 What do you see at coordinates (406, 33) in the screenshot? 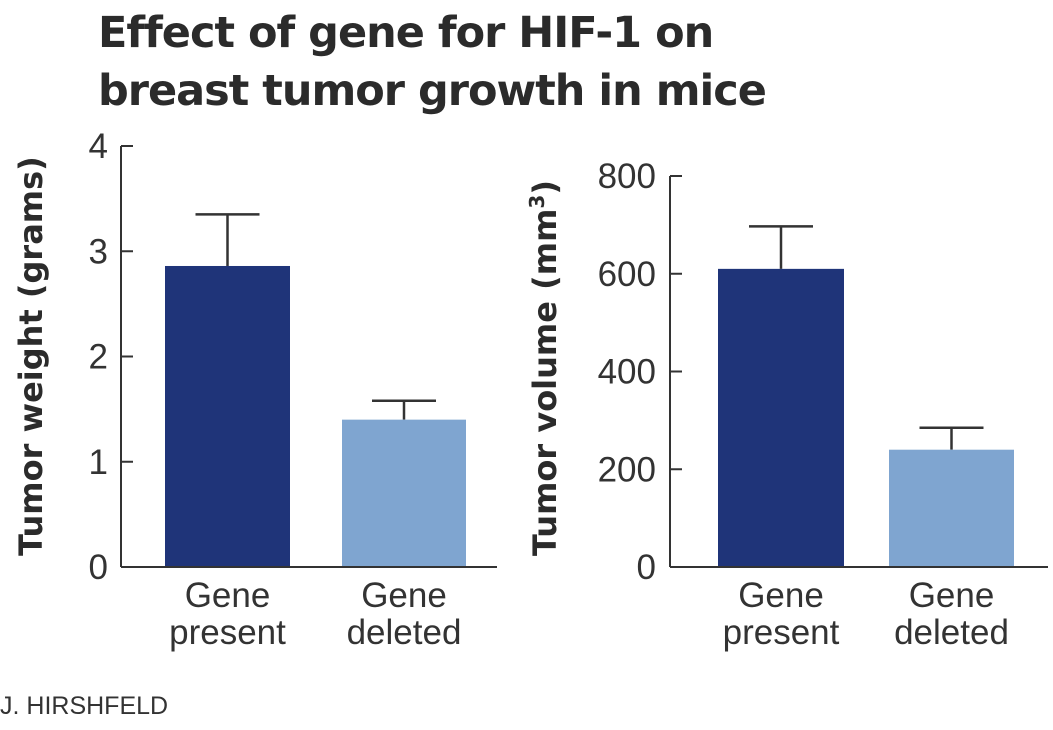
I see `title-line-1: Effect of gene for HIF-1 on` at bounding box center [406, 33].